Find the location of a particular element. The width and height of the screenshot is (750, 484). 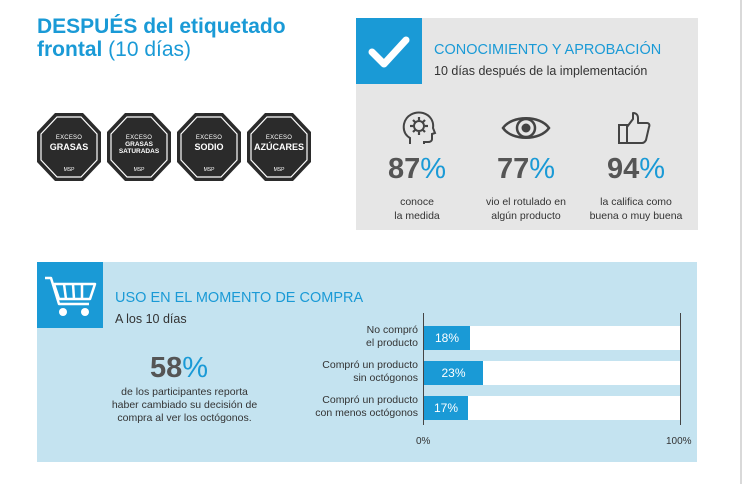

seal-main-text: AZÚCARES is located at coordinates (278, 147).